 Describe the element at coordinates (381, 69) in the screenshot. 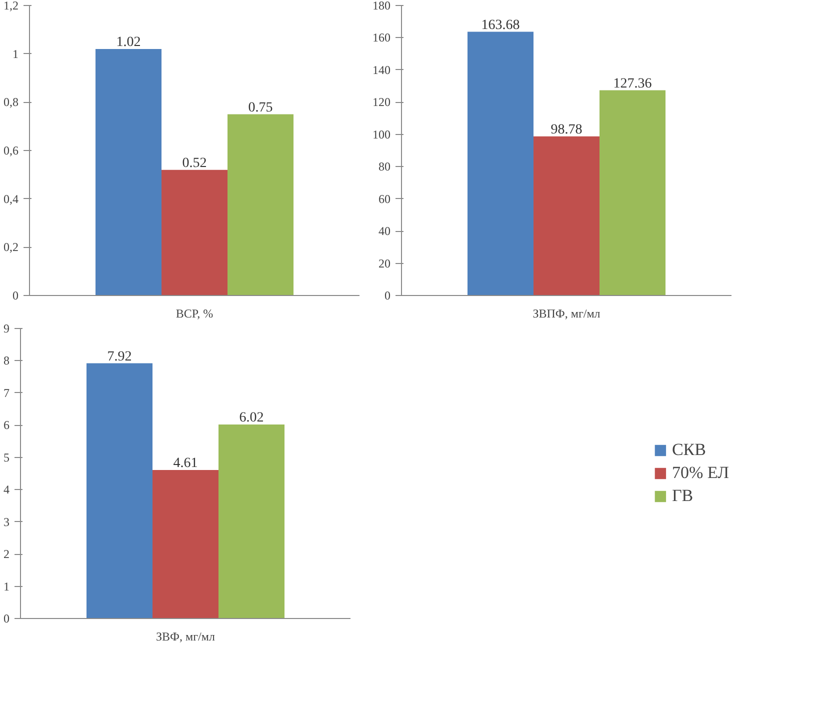

I see `y-tick-label: 140` at that location.